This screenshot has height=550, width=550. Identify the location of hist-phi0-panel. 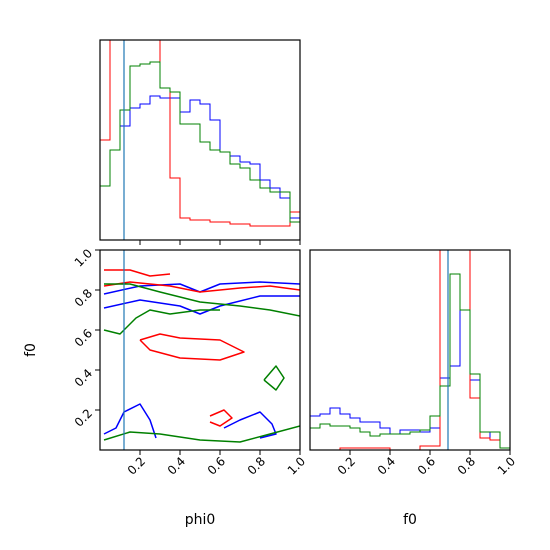
(200, 142).